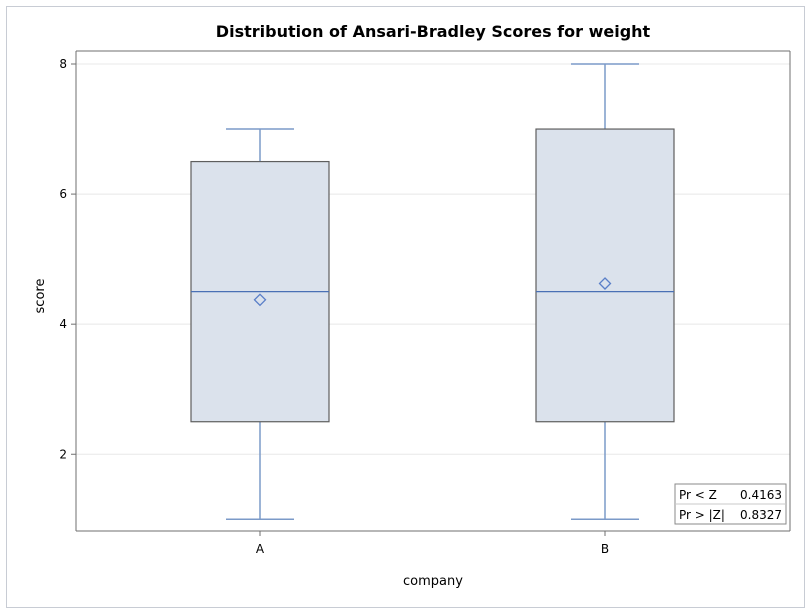  Describe the element at coordinates (63, 324) in the screenshot. I see `y-tick-label-4: 4` at that location.